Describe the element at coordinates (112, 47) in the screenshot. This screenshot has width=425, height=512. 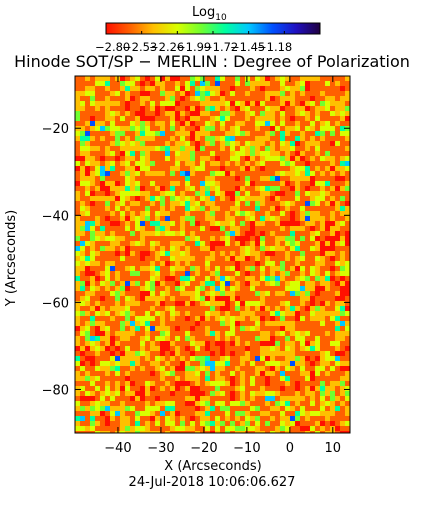
I see `colorbar-tick-label: −2.80` at that location.